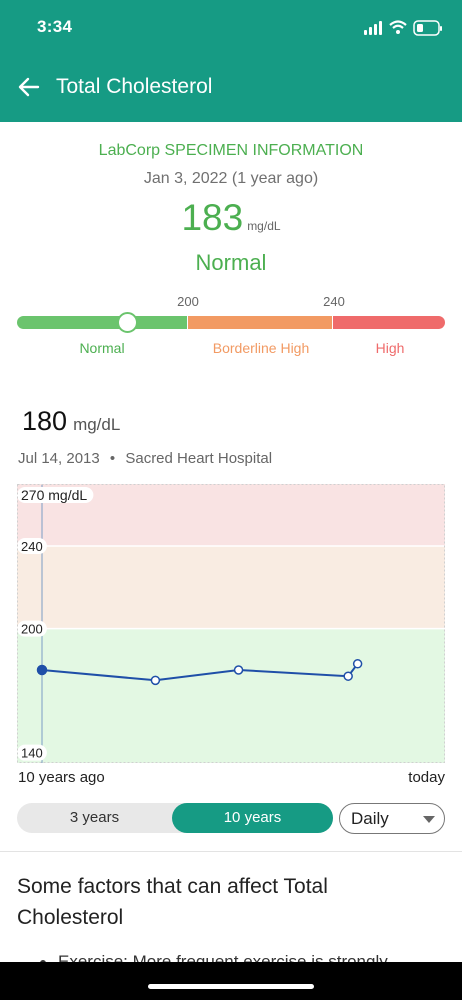  I want to click on chart-y-label-3: 140, so click(32, 752).